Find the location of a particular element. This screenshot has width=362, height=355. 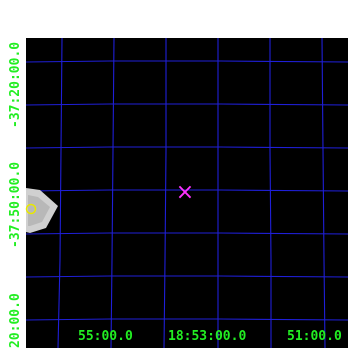

source-ring-icon is located at coordinates (31, 209).